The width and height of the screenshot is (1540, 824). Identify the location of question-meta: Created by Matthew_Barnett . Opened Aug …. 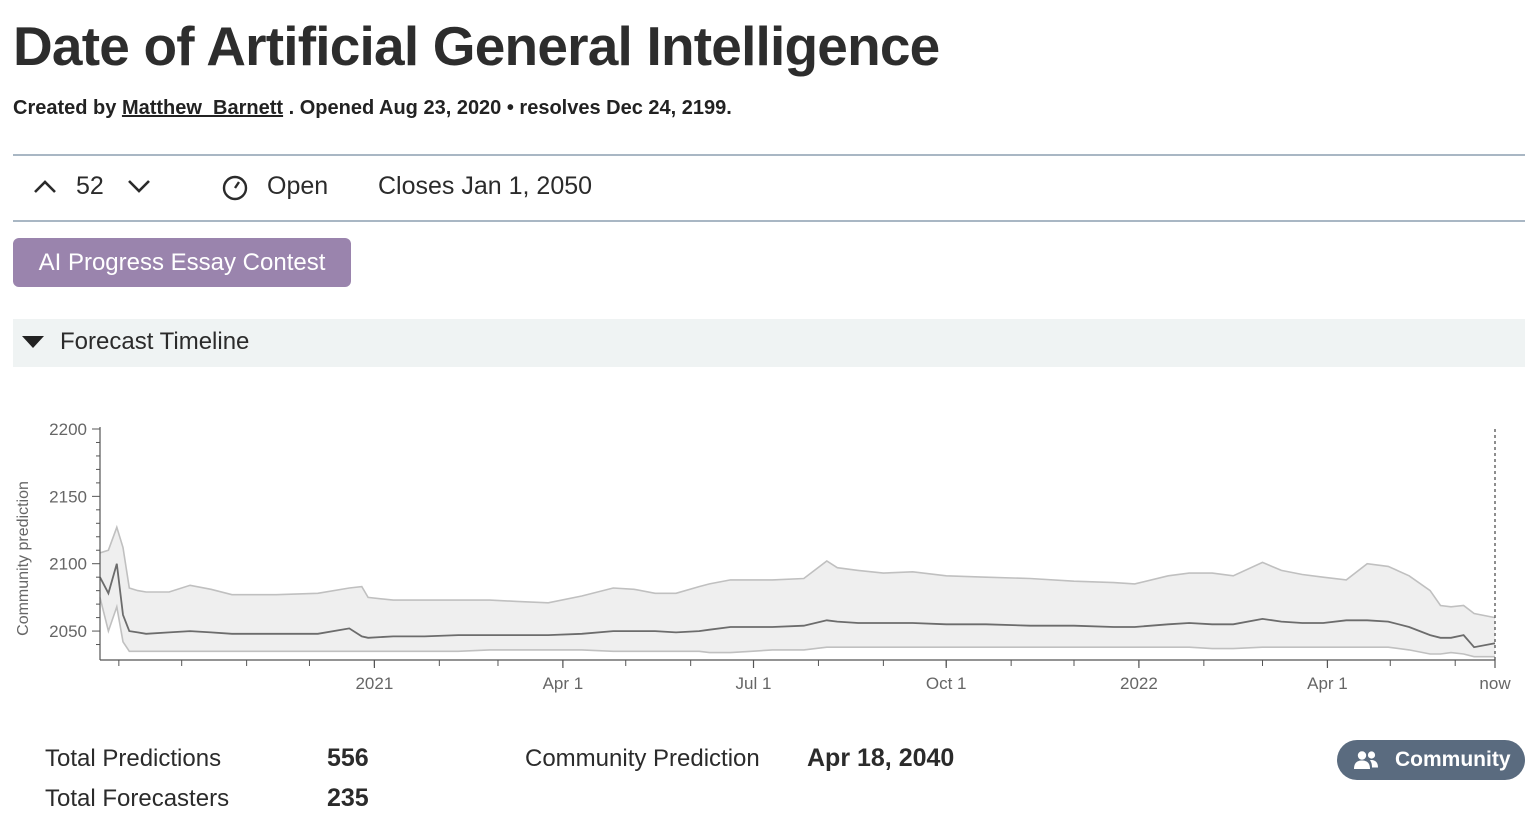
(372, 108).